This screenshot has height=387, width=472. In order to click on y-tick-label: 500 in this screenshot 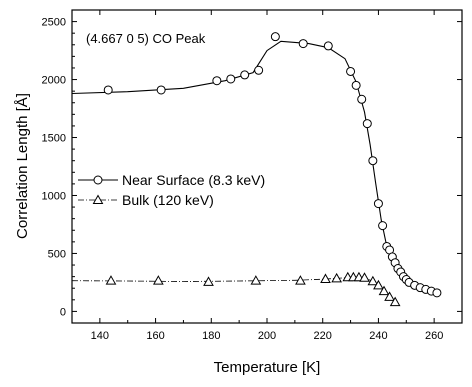, I will do `click(57, 254)`.